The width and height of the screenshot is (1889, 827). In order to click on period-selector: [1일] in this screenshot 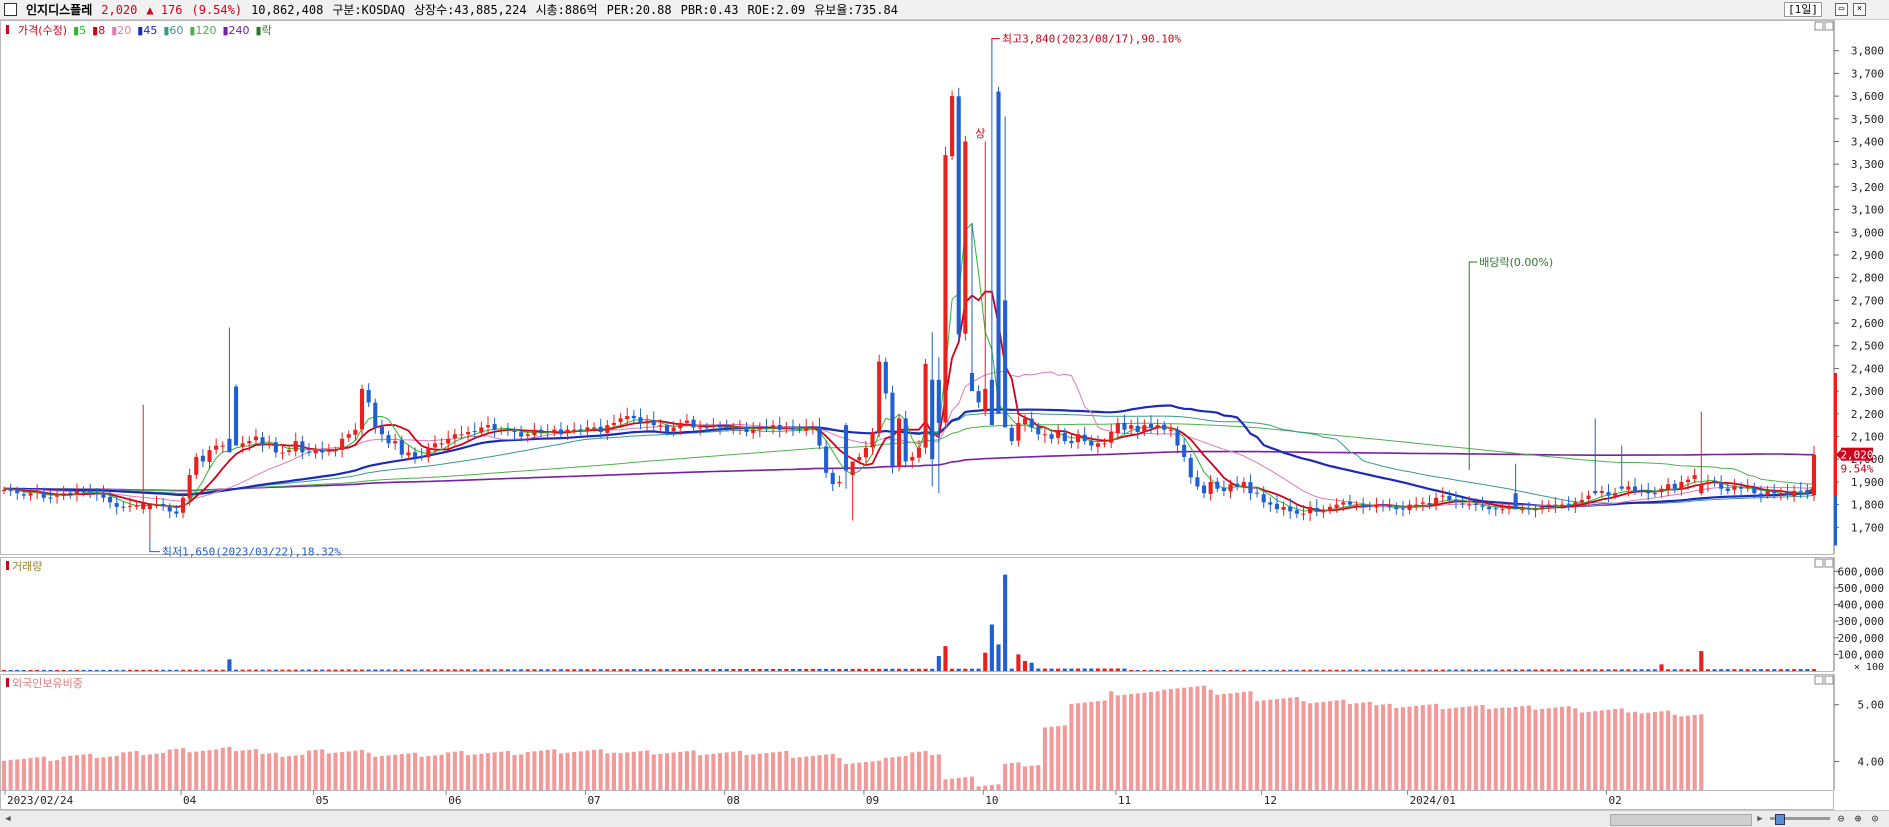, I will do `click(1803, 9)`.